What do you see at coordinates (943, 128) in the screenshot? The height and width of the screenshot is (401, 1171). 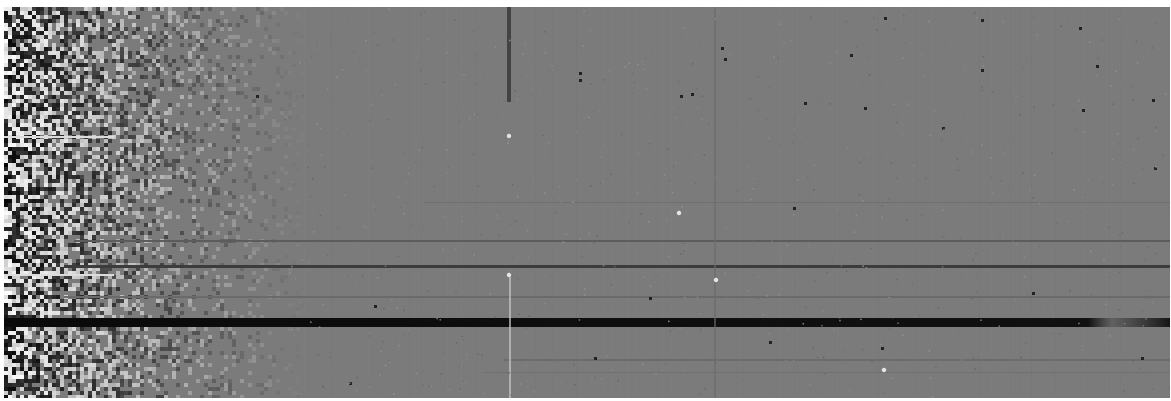 I see `dark-spot` at bounding box center [943, 128].